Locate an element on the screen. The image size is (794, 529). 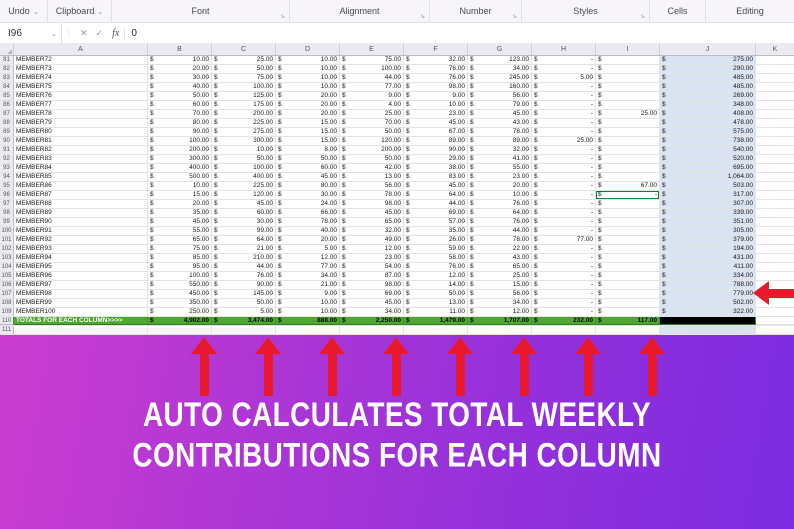
currency-cell: $35.00 is located at coordinates (180, 213).